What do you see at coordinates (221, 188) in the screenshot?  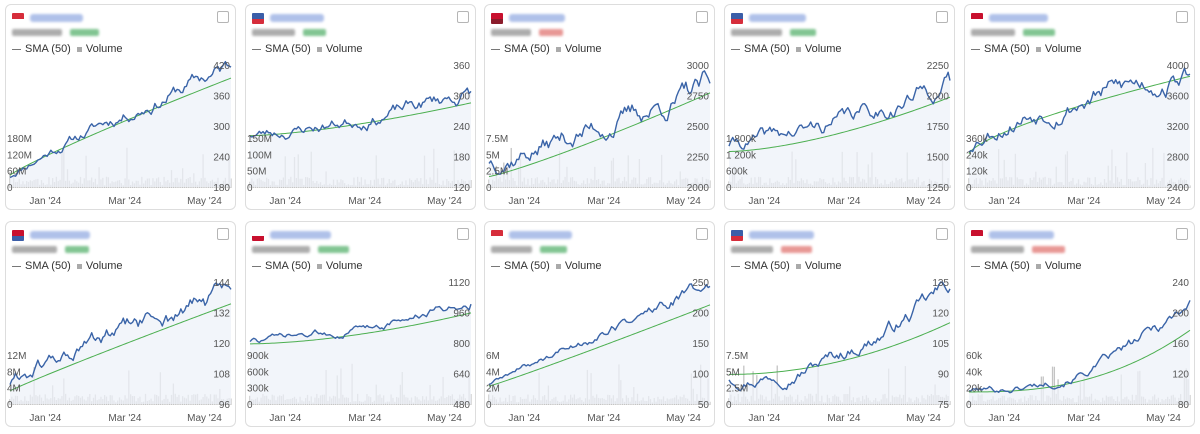 I see `price-tick-label: 180` at bounding box center [221, 188].